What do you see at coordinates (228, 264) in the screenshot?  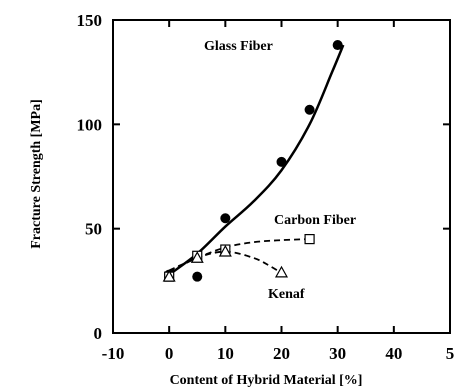 I see `trend-line-kenaf` at bounding box center [228, 264].